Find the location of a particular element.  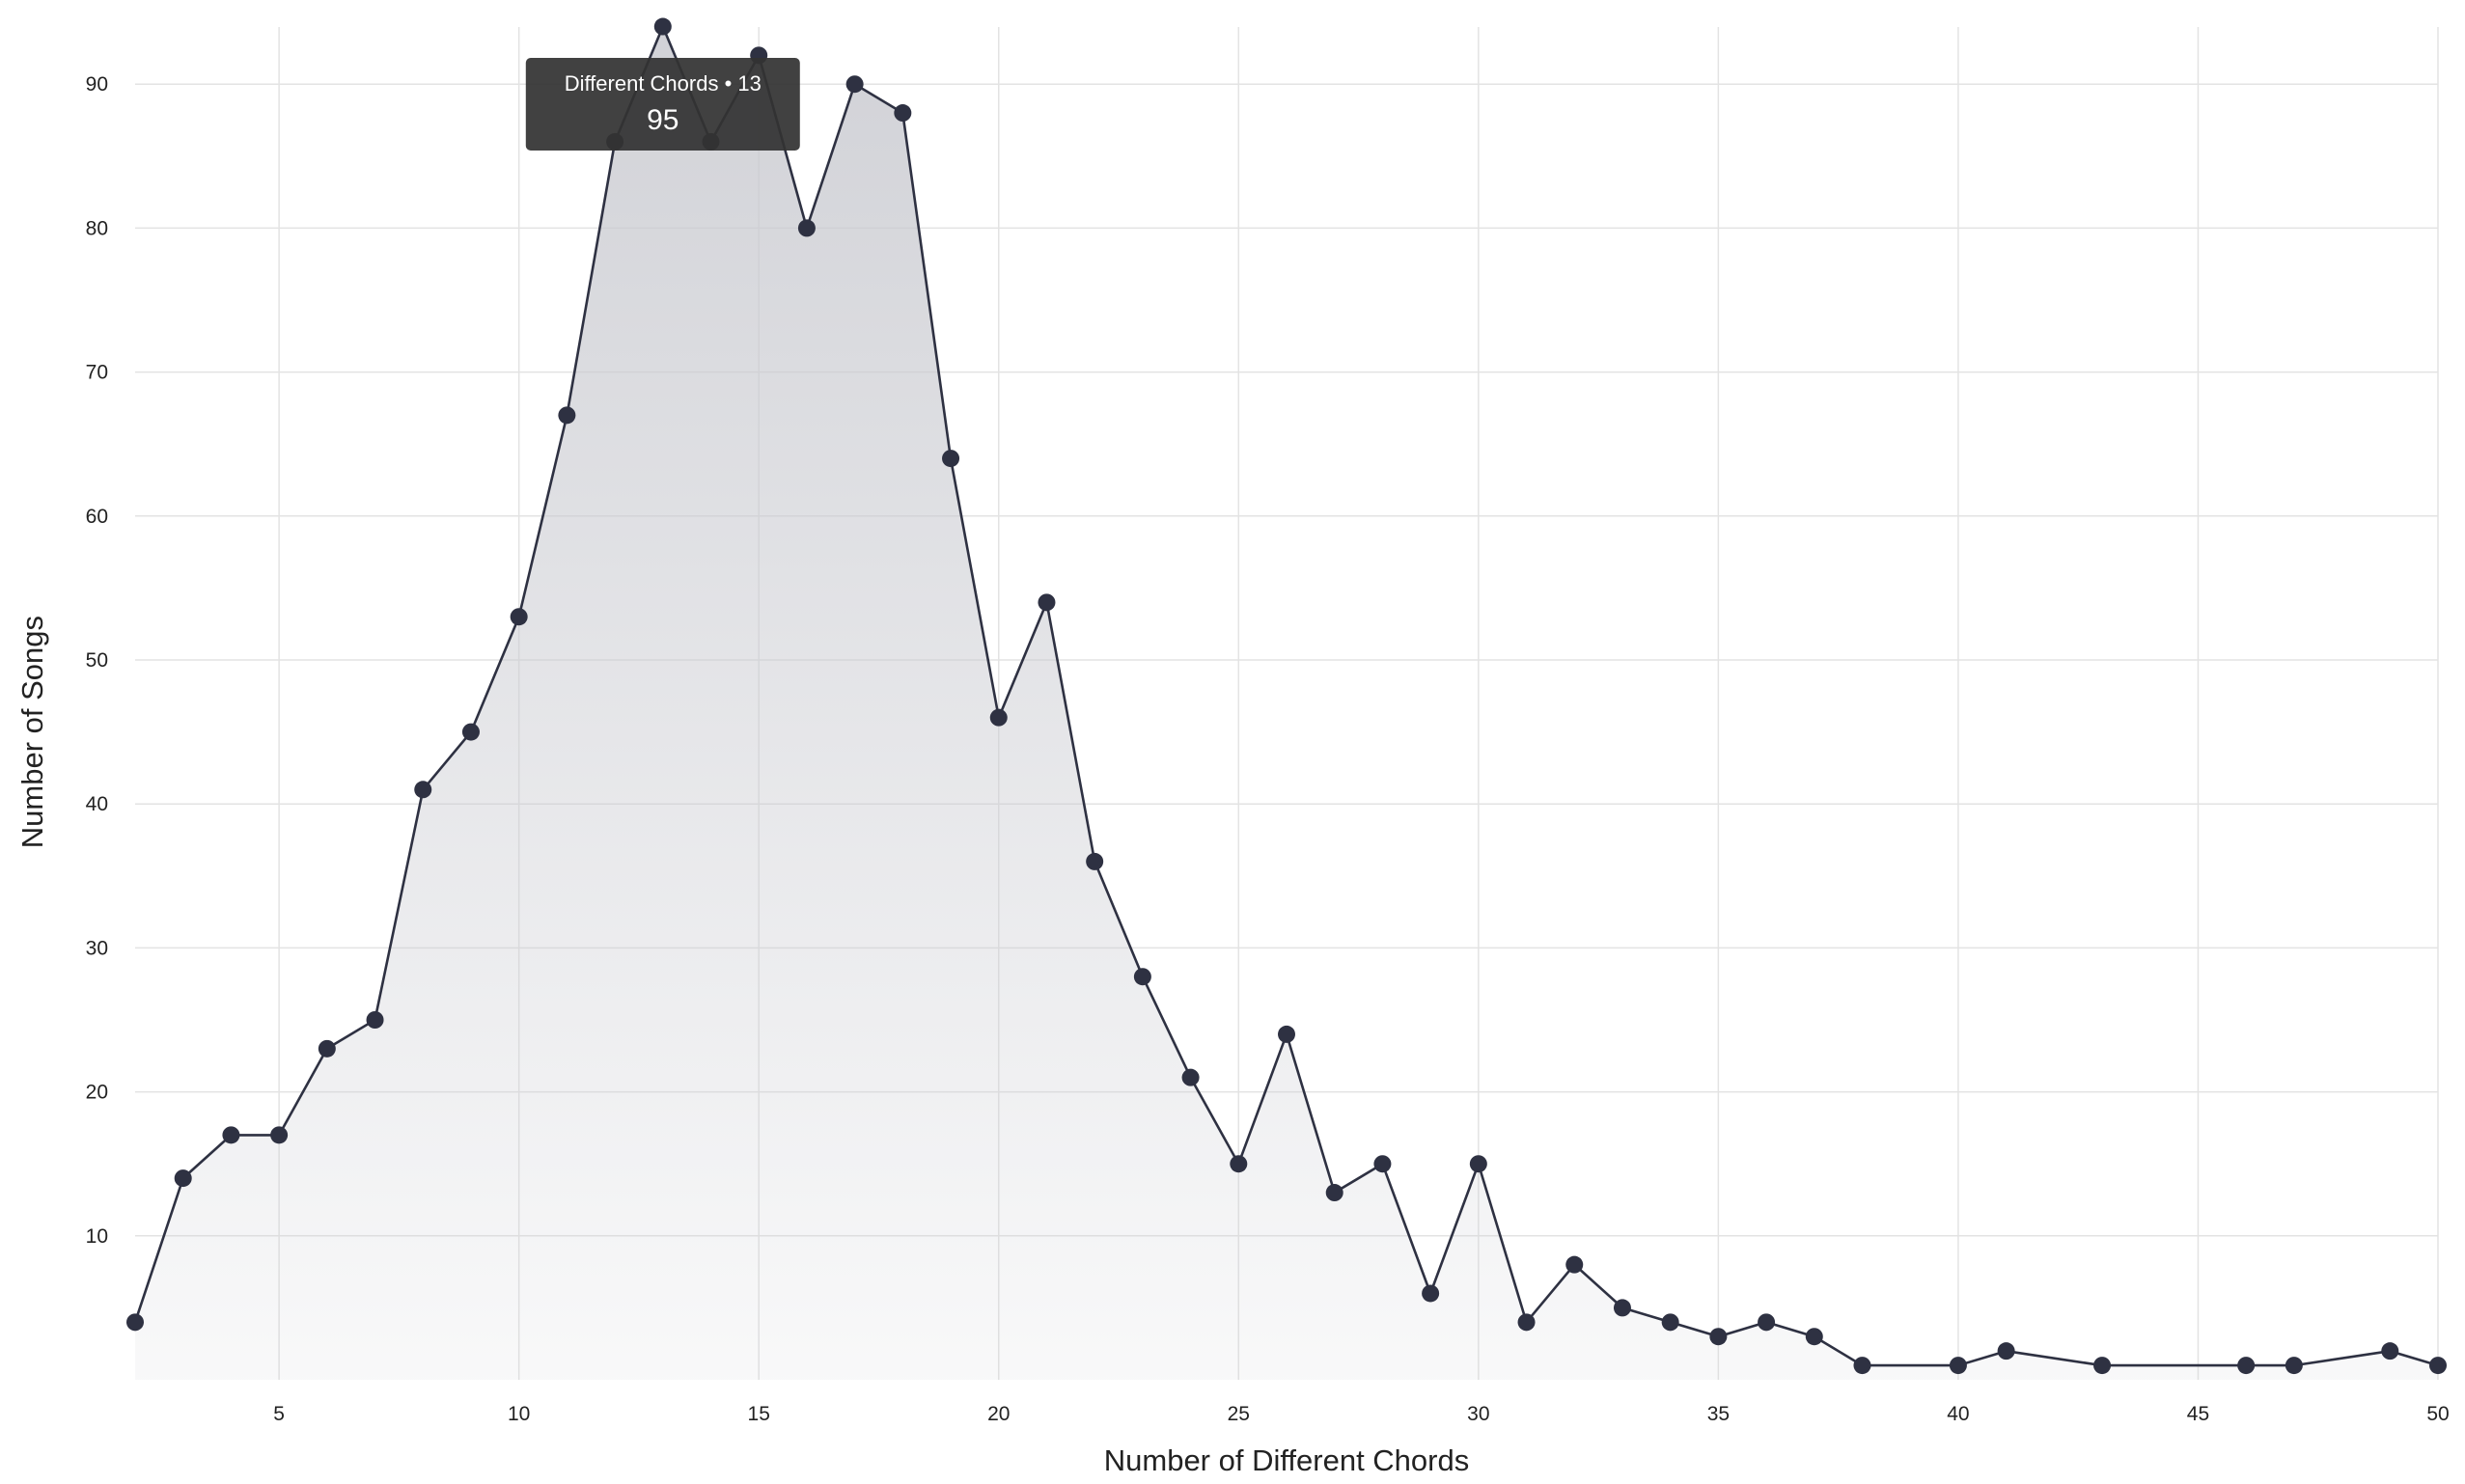

x-tick-label-35: 35 is located at coordinates (1718, 1414).